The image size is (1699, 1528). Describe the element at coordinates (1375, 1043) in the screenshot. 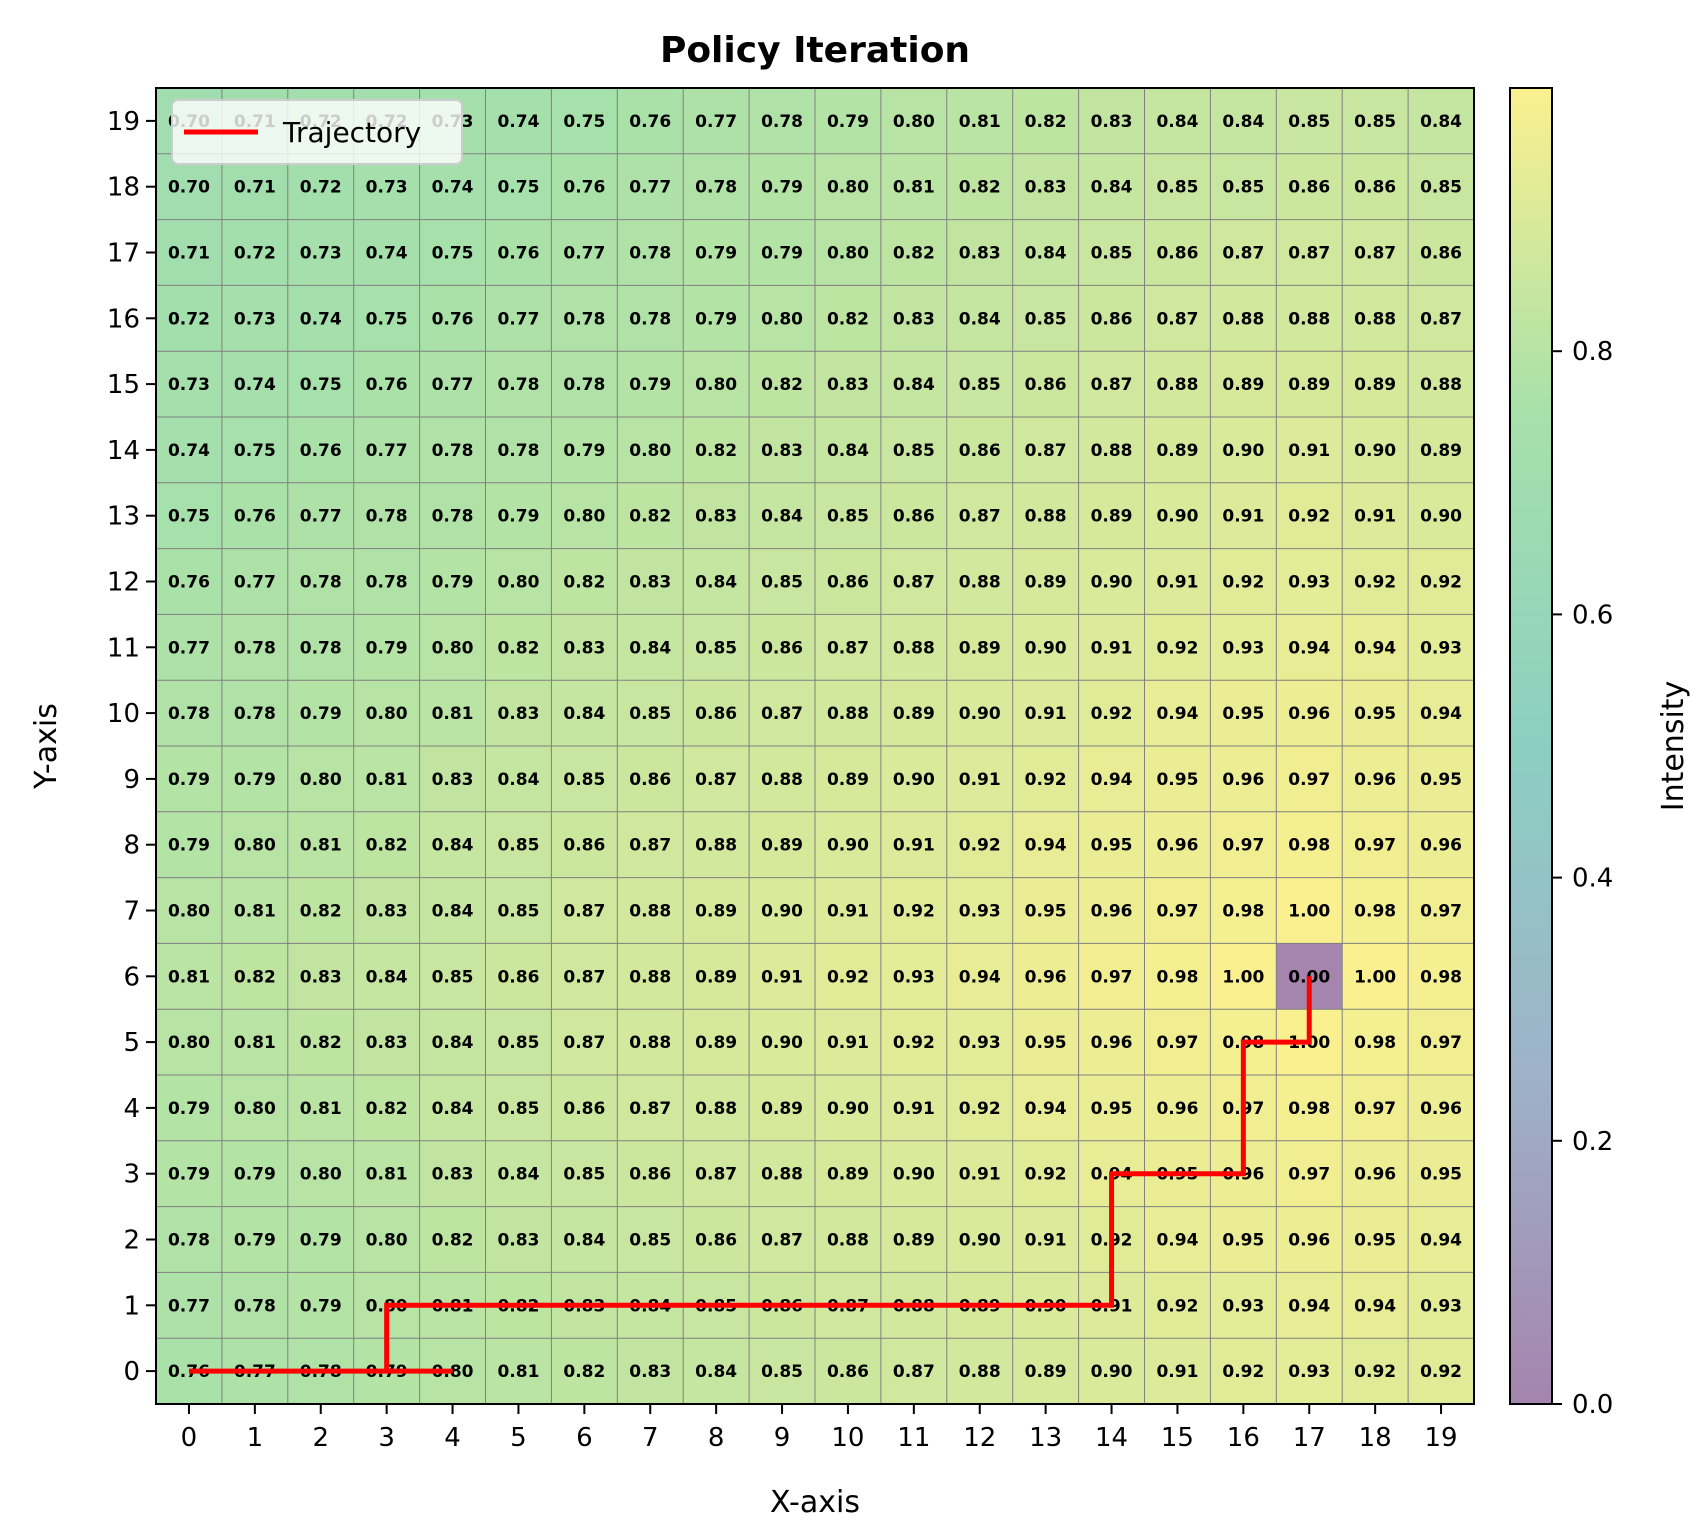

I see `cell-value-label: 0.98` at that location.